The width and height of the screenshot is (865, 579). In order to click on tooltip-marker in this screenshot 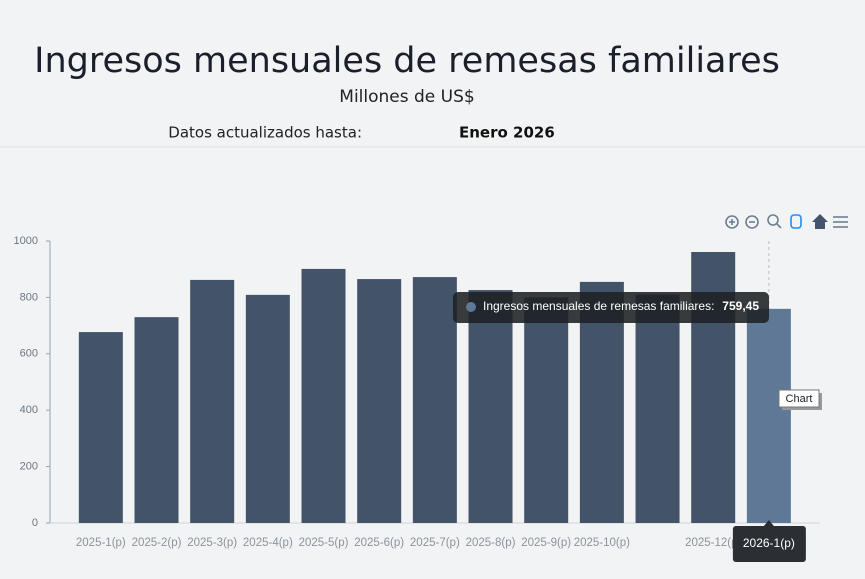, I will do `click(471, 307)`.